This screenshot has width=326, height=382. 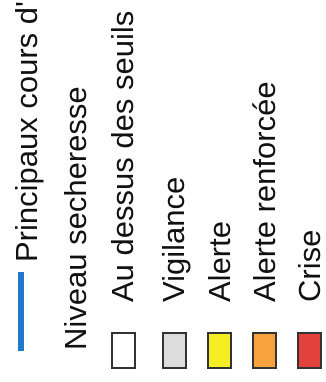 I want to click on river-line-icon, so click(x=21, y=311).